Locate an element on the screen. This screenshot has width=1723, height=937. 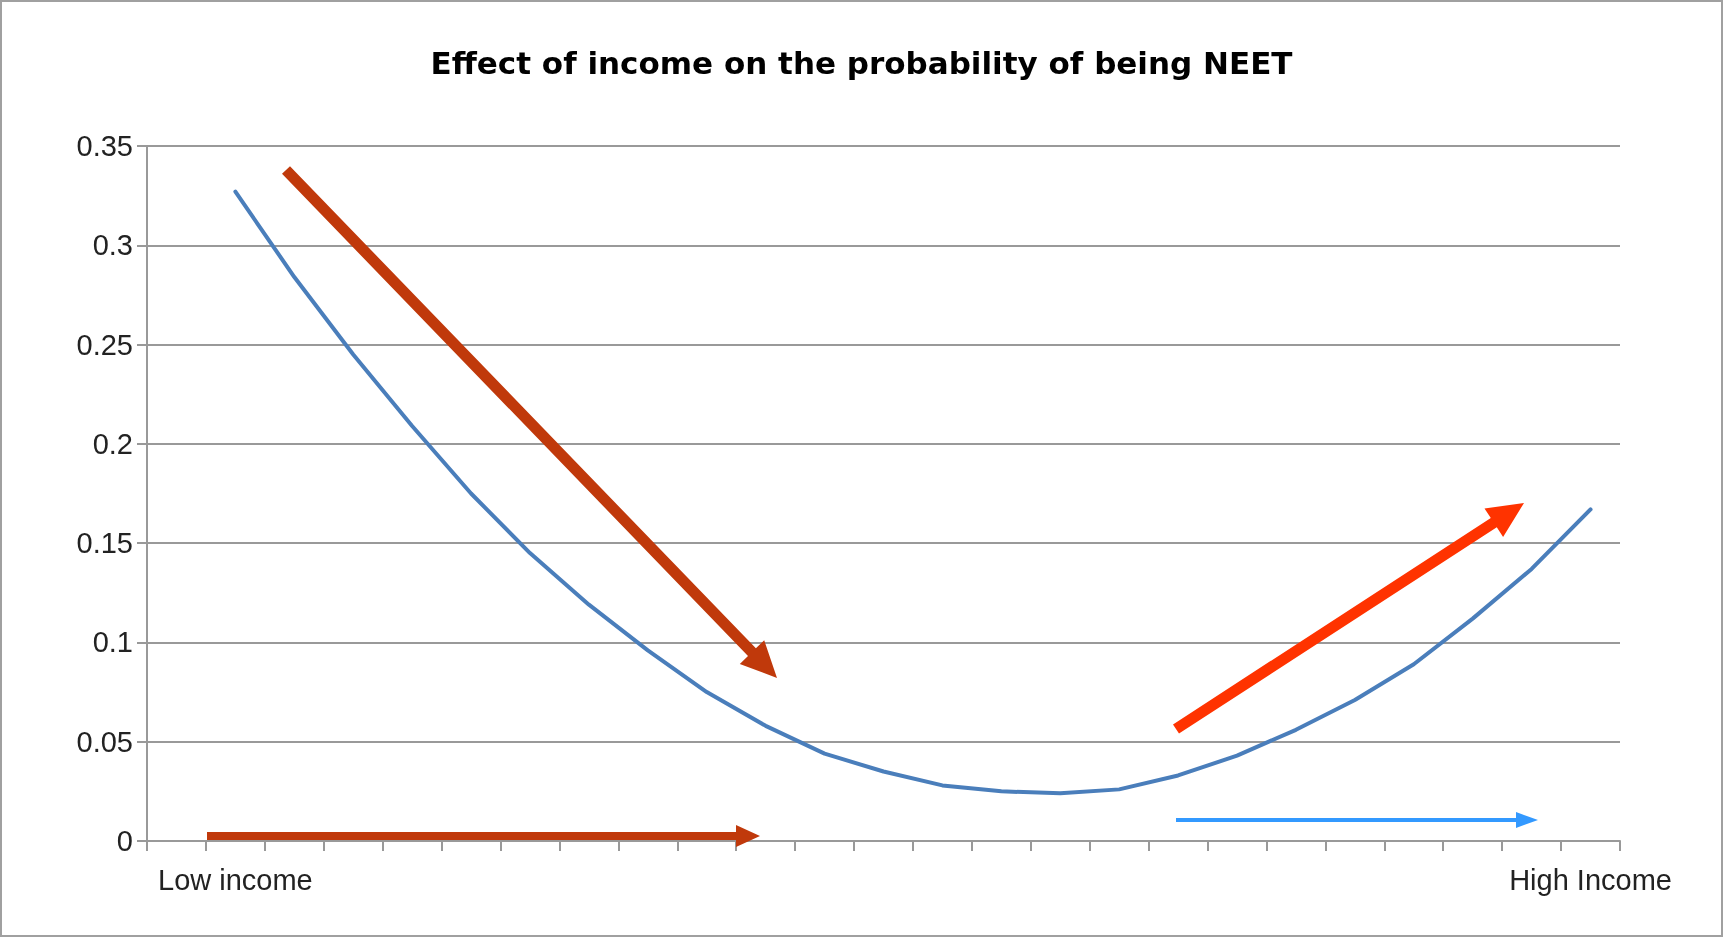
y-tick-label: 0 is located at coordinates (124, 841).